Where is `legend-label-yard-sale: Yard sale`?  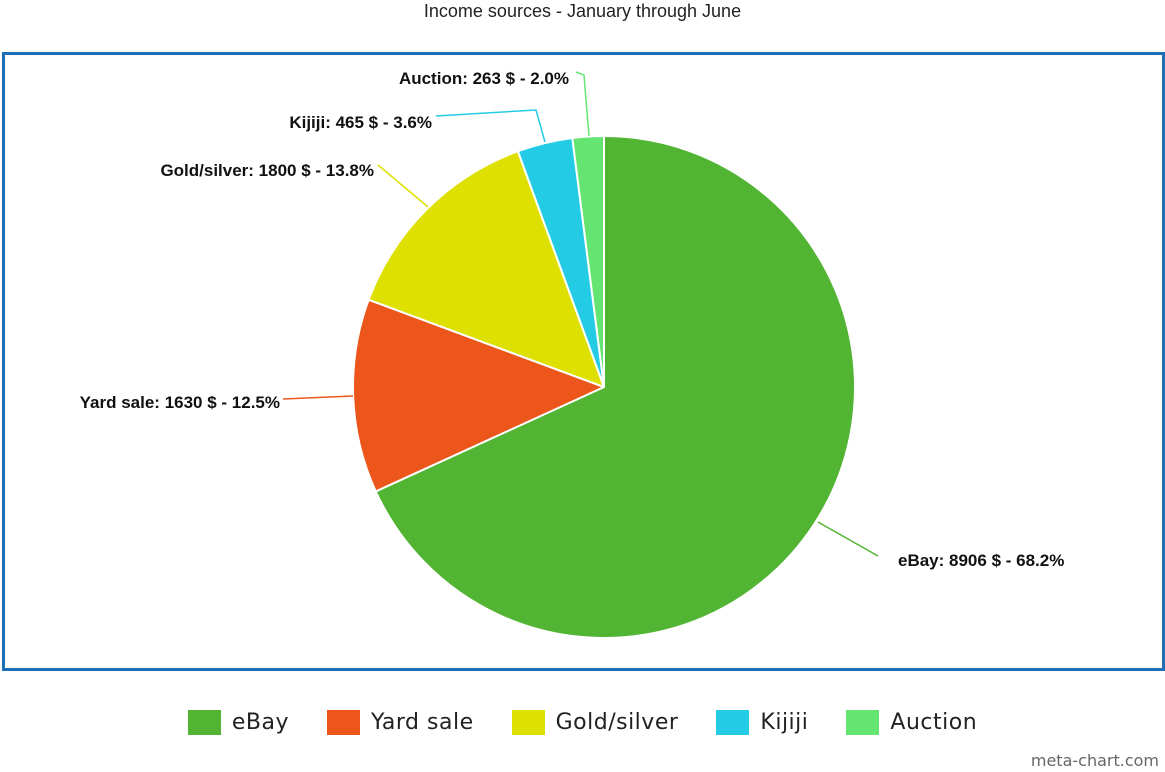
legend-label-yard-sale: Yard sale is located at coordinates (422, 722).